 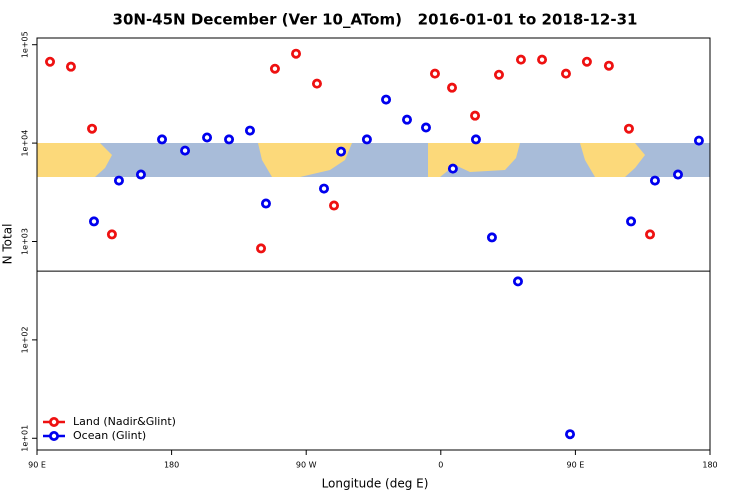 I want to click on legend-label: Ocean (Glint), so click(x=109, y=435).